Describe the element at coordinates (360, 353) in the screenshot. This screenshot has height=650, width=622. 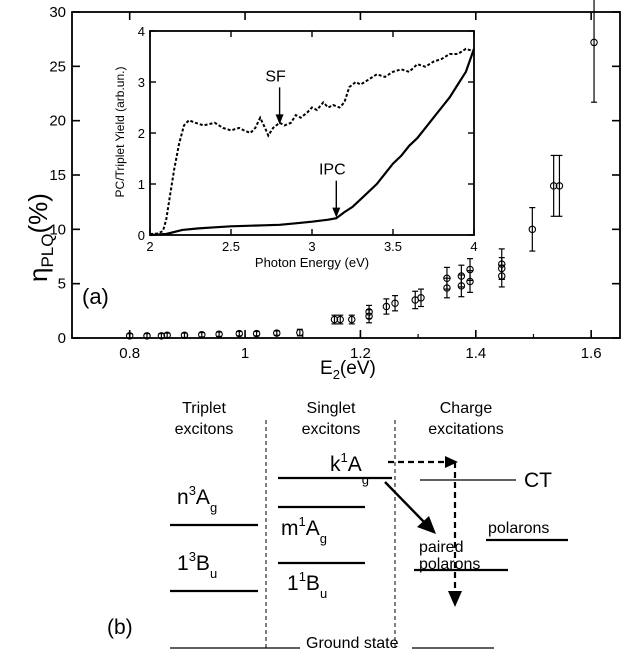
I see `main-x-tick-label: 1.2` at that location.